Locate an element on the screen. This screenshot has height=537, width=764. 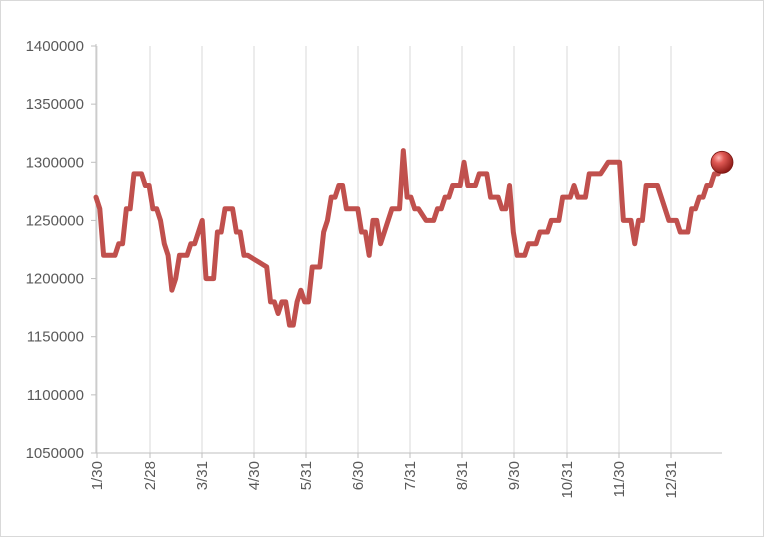
y-tick-label: 1150000 is located at coordinates (55, 337).